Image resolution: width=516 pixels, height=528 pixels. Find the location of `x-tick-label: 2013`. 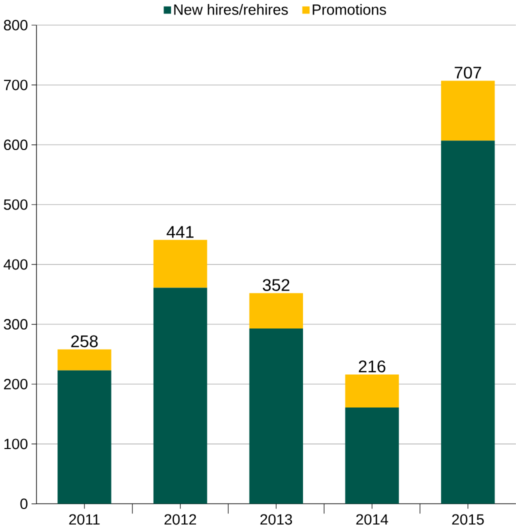

x-tick-label: 2013 is located at coordinates (276, 519).